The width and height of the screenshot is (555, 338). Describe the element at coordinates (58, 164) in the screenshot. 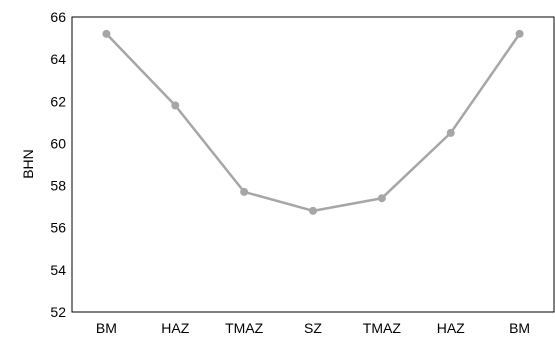

I see `y-axis-ticks: 52 54 56 58 60 62 64 66` at that location.